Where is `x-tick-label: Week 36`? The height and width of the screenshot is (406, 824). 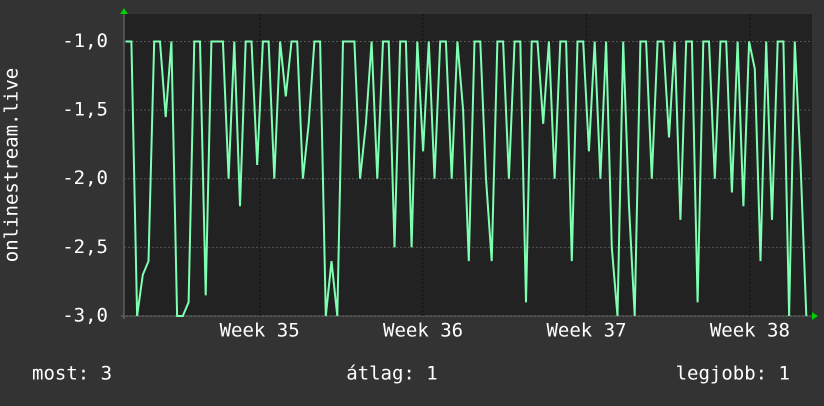
x-tick-label: Week 36 is located at coordinates (423, 331).